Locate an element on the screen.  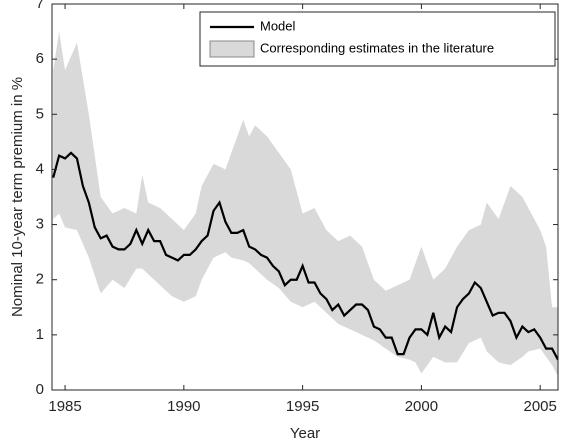
x-tick-label: 1995 is located at coordinates (302, 406).